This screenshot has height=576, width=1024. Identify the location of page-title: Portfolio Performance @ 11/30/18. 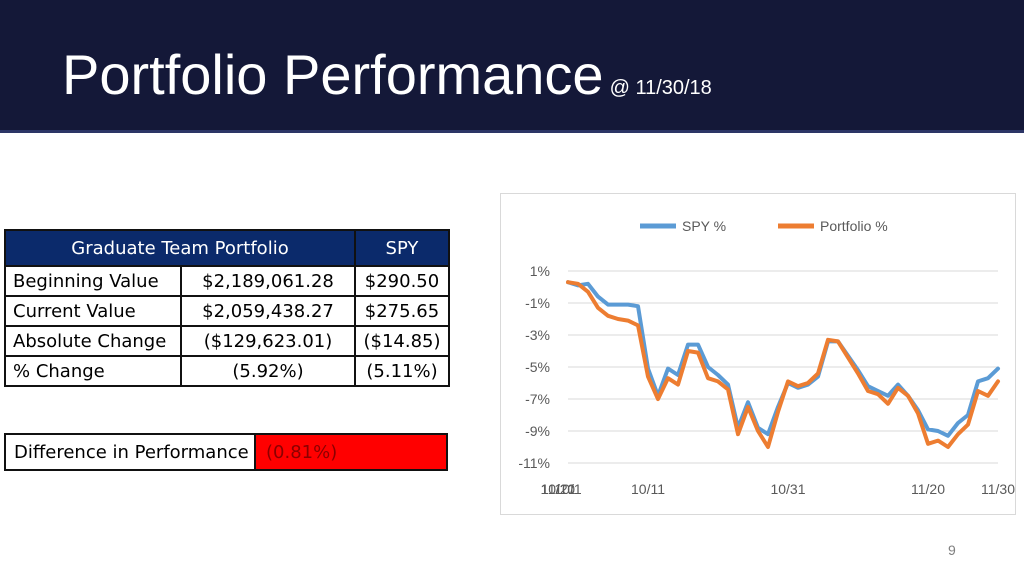
(387, 81).